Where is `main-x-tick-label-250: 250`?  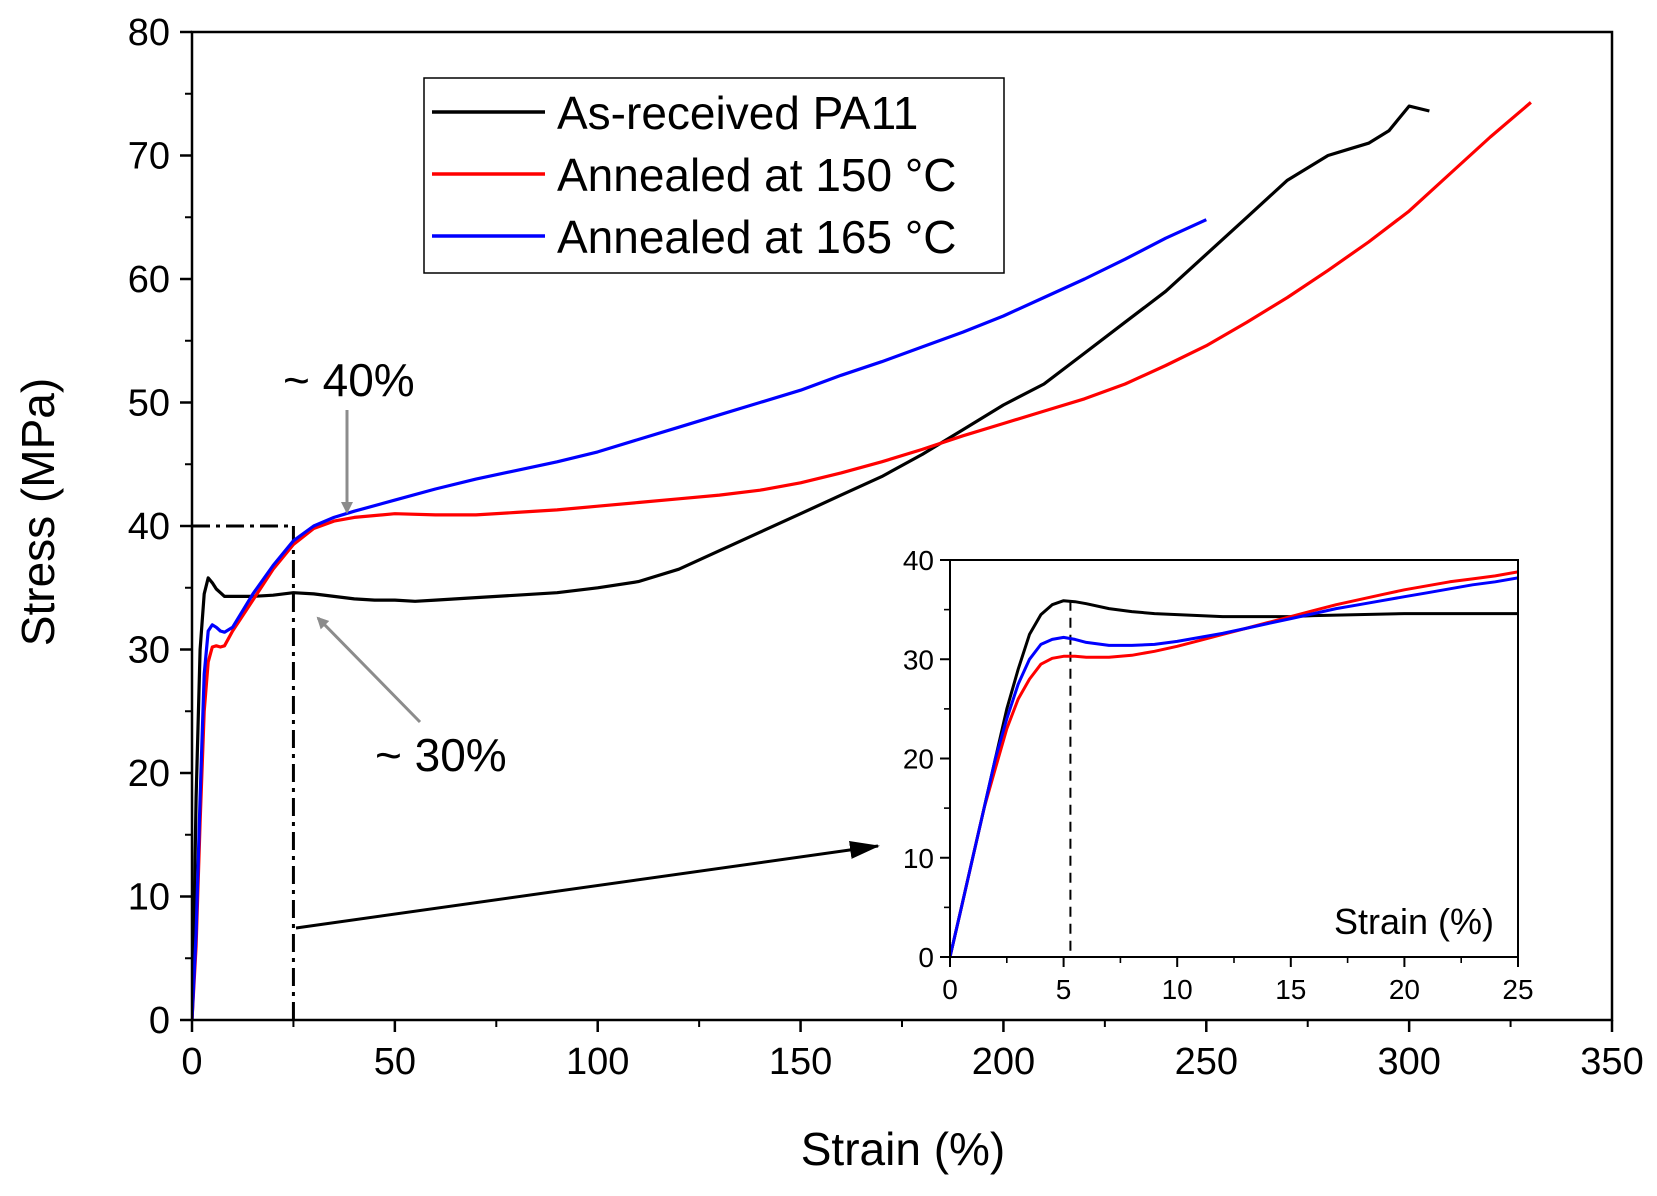 main-x-tick-label-250: 250 is located at coordinates (1206, 1062).